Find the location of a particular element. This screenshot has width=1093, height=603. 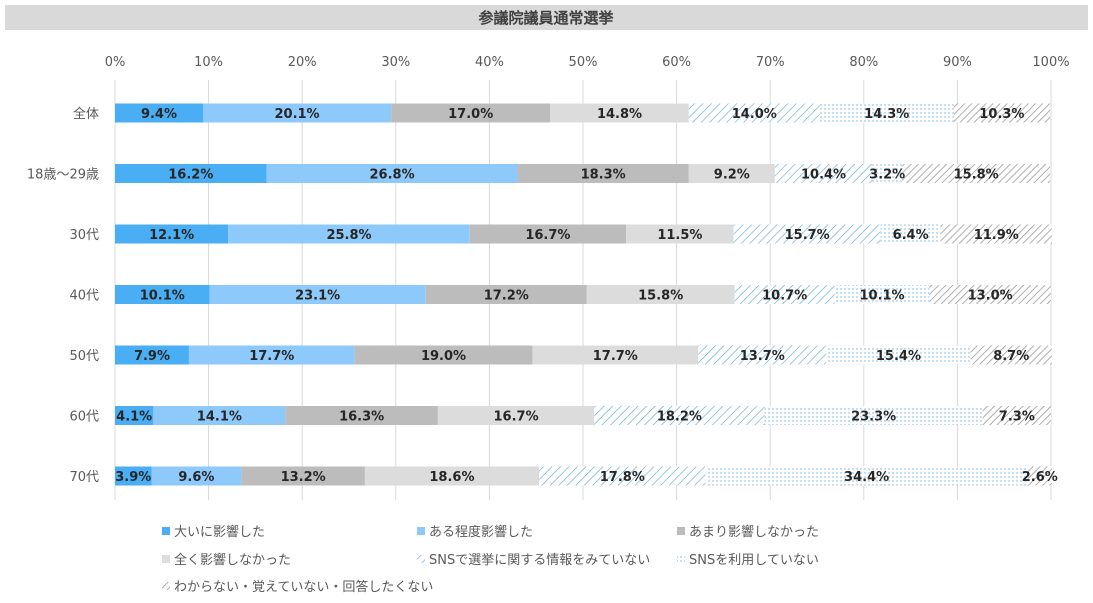

data-label: 17.8% is located at coordinates (622, 477).